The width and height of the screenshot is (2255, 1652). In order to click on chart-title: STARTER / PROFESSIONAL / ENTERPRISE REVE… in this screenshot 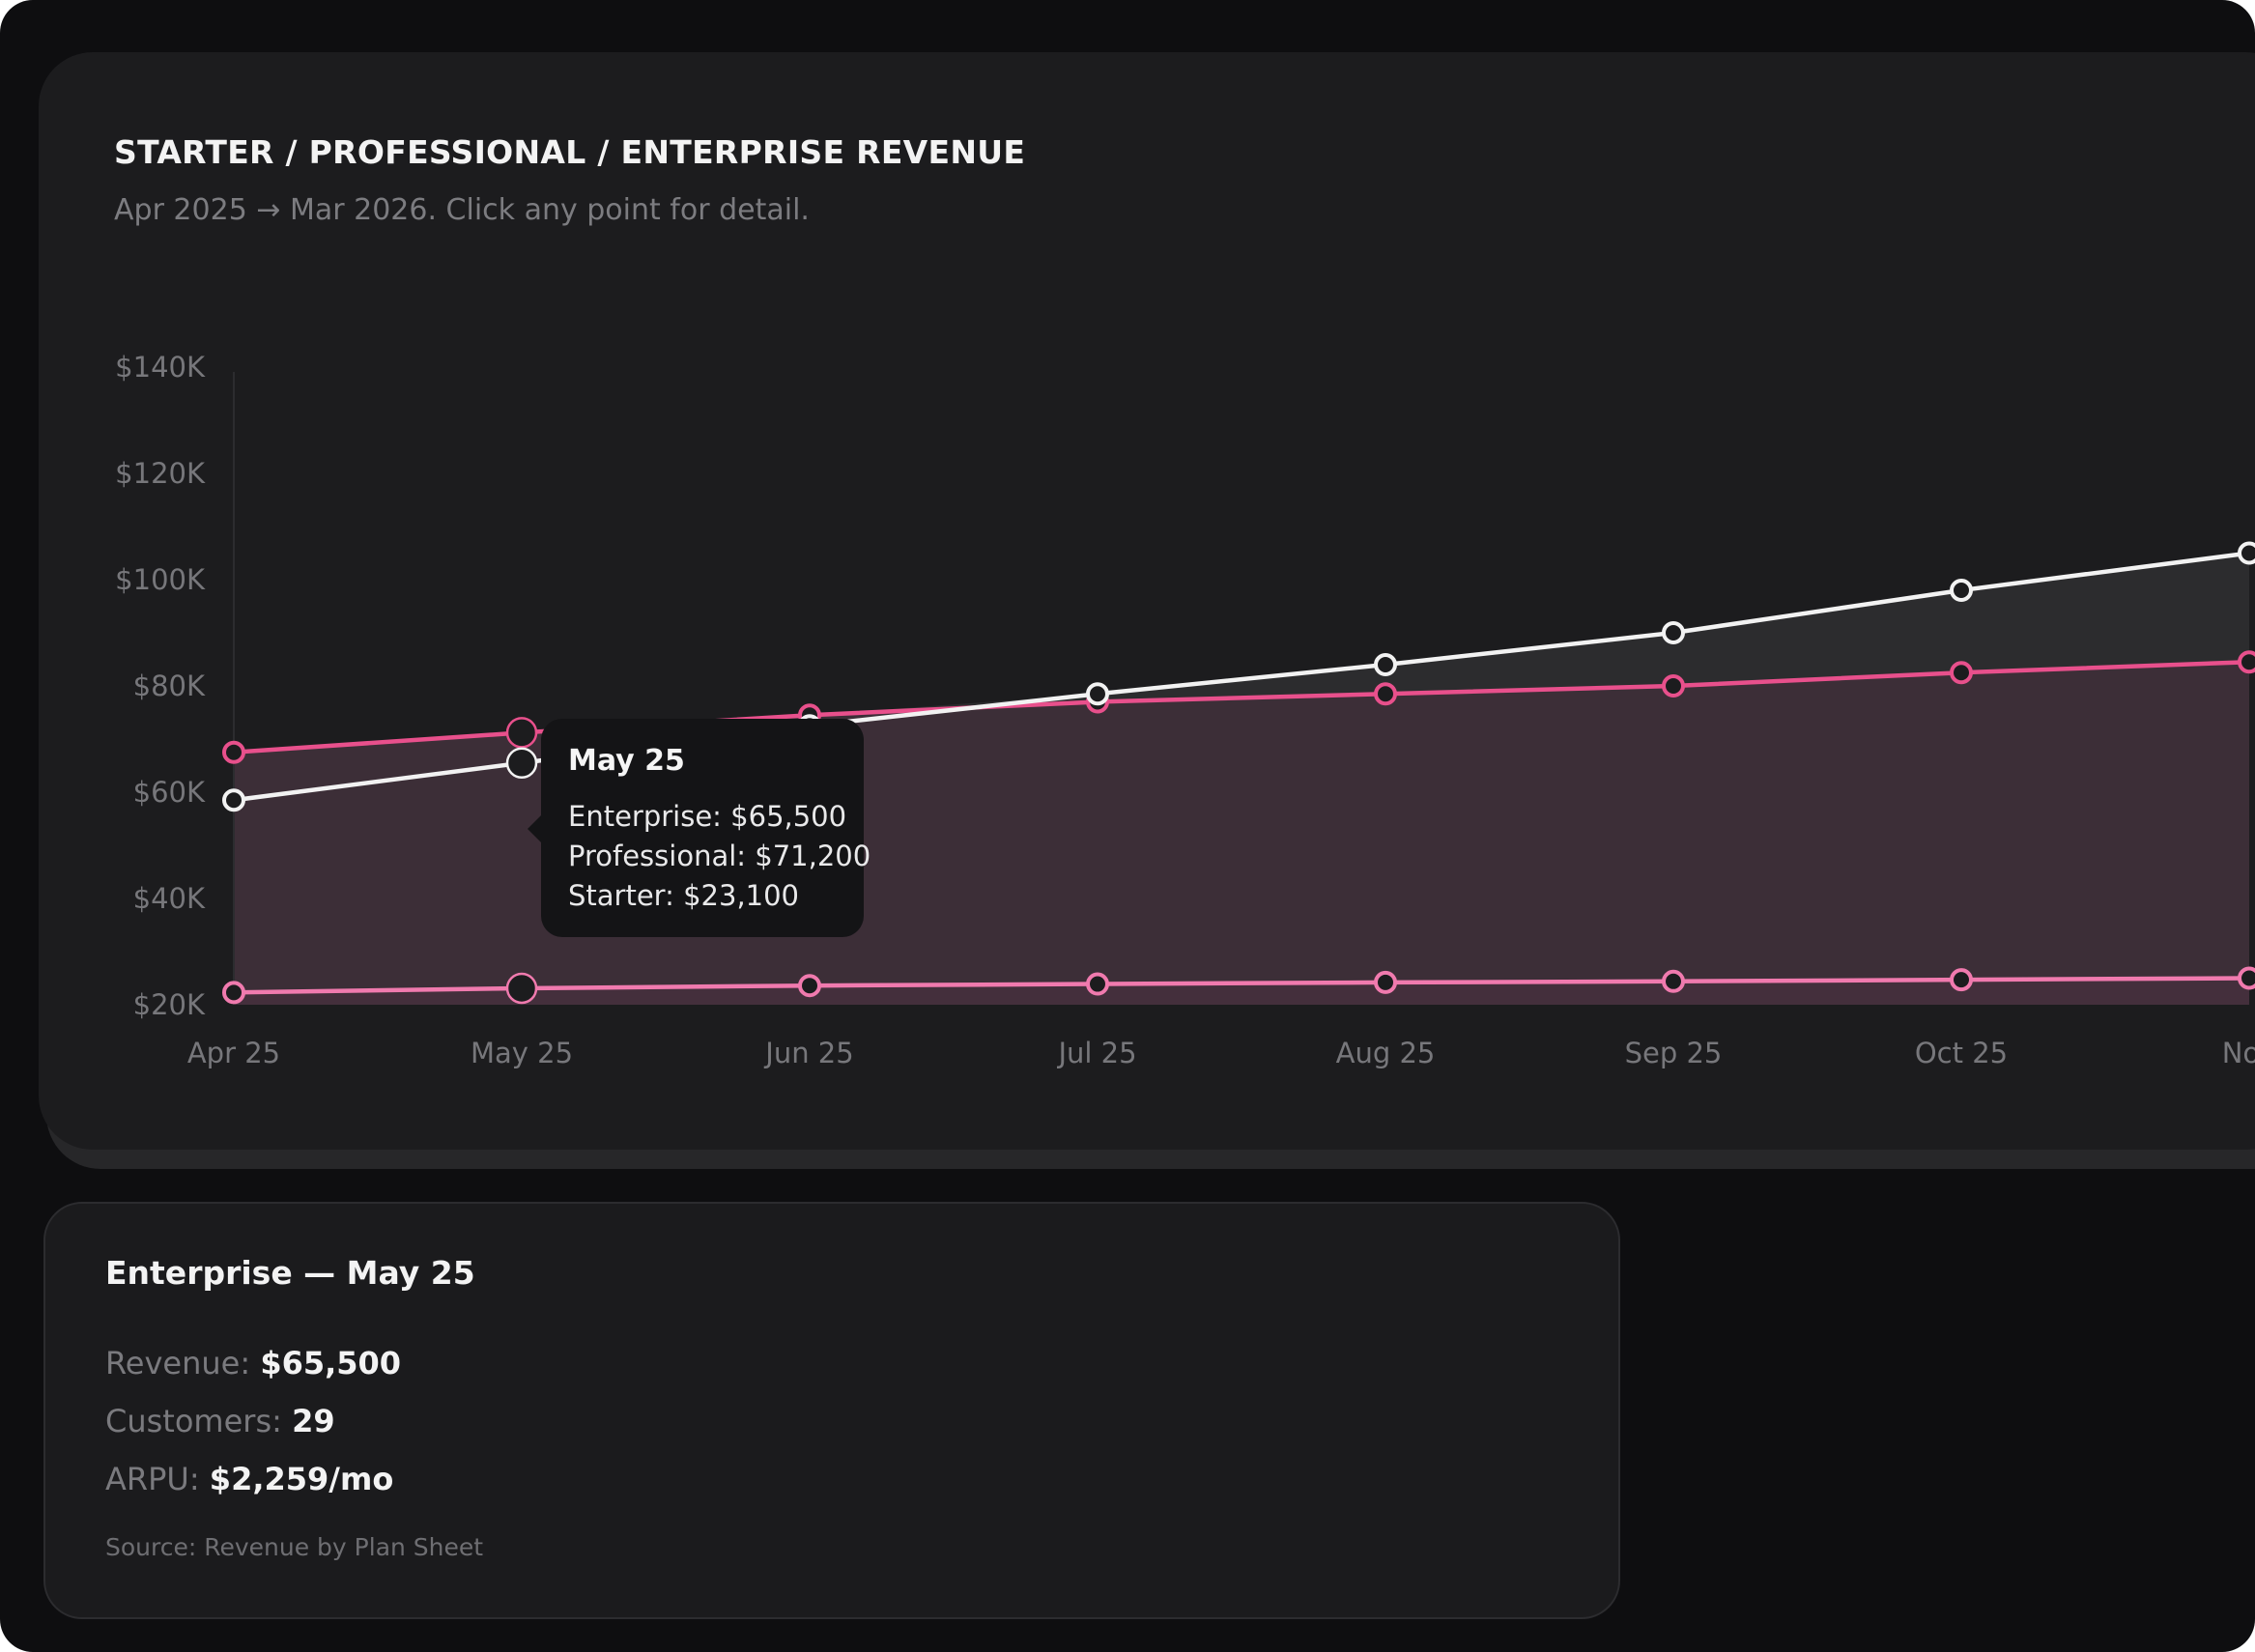, I will do `click(570, 152)`.